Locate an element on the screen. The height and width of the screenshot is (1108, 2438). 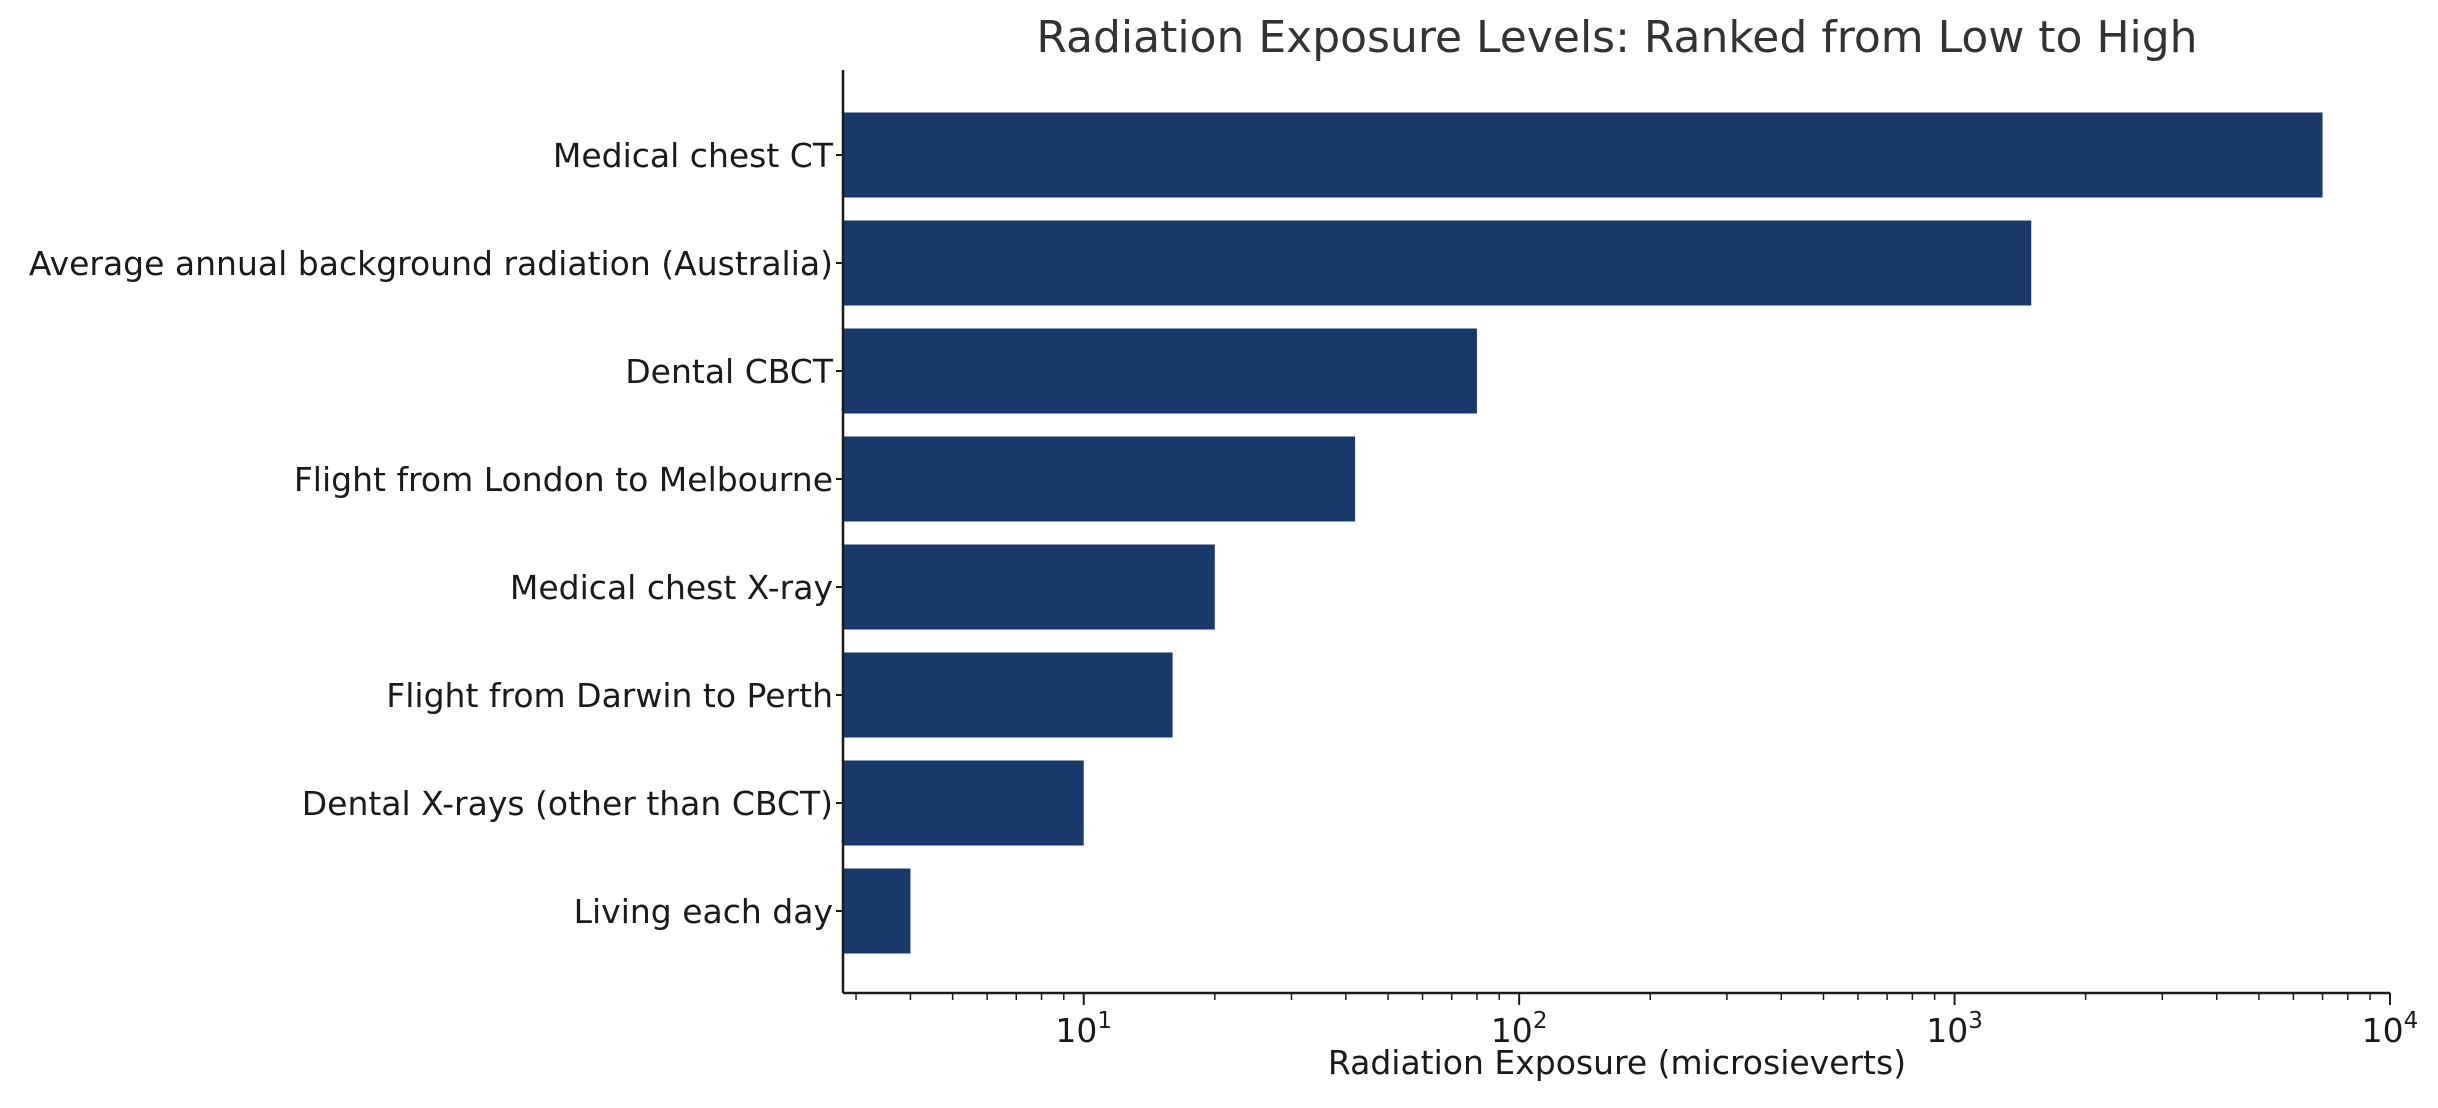
category-label: Flight from Darwin to Perth is located at coordinates (609, 695).